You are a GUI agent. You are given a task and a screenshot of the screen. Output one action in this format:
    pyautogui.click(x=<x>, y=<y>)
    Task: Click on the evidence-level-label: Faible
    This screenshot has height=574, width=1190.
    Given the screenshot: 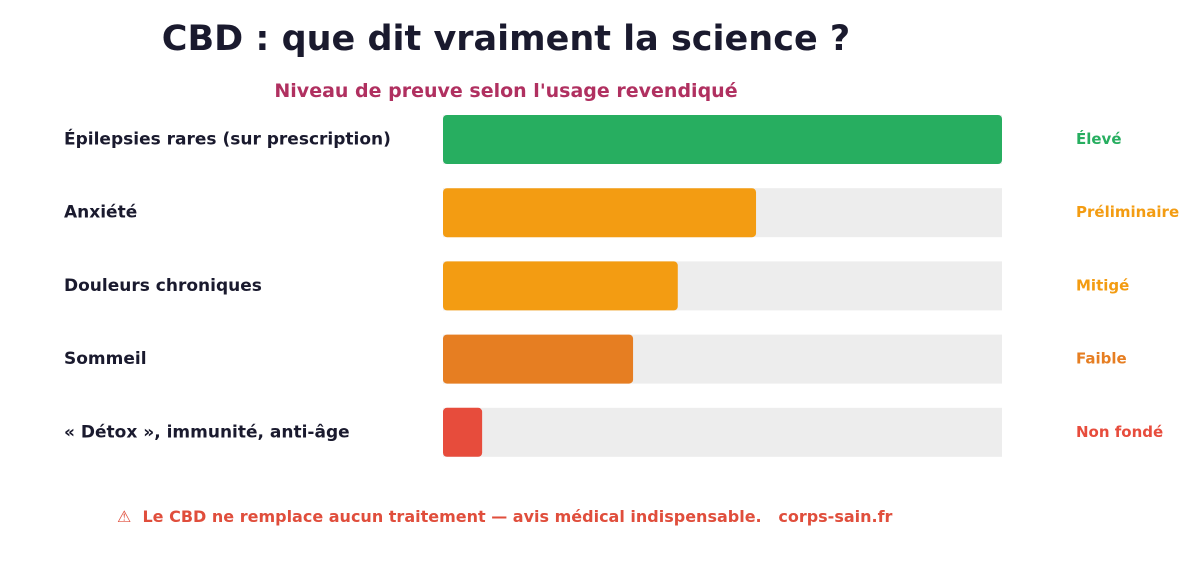 What is the action you would take?
    pyautogui.click(x=1101, y=359)
    